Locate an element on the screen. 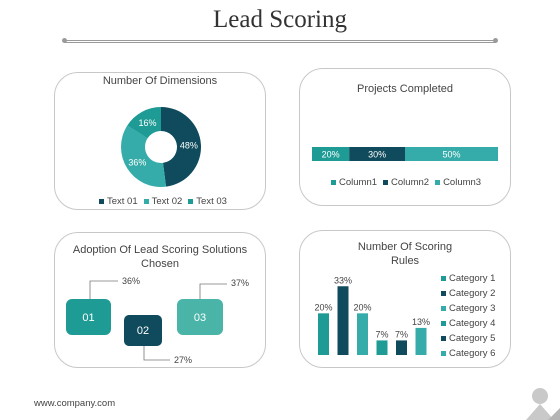 This screenshot has height=420, width=560. legend-label: Category 2 is located at coordinates (472, 293).